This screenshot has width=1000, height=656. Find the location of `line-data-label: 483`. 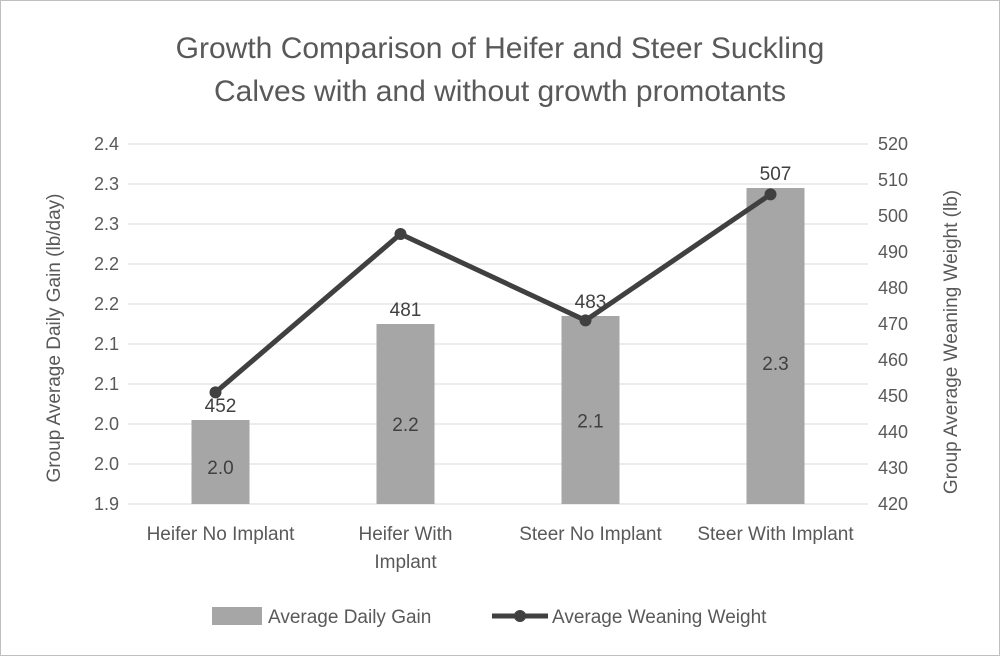

line-data-label: 483 is located at coordinates (591, 302).